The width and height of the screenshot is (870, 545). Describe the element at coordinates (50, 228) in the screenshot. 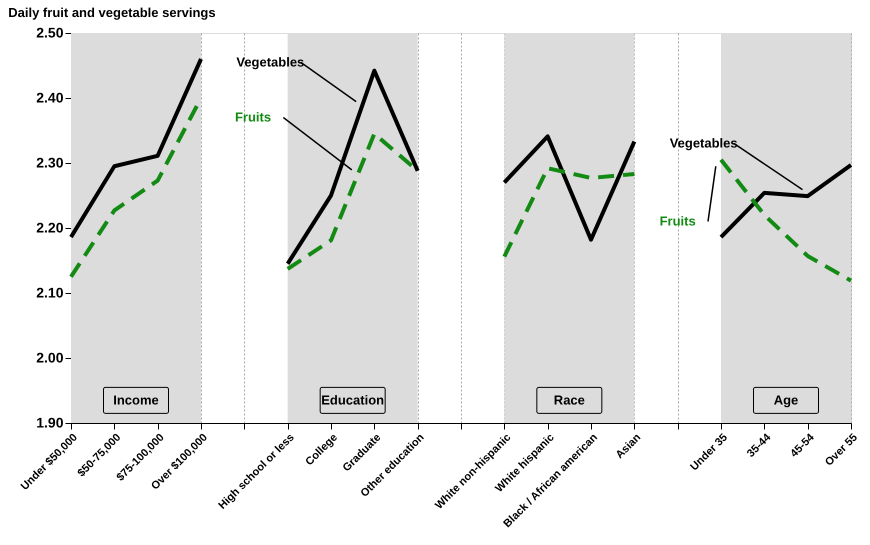

I see `y-tick-label: 2.20` at that location.